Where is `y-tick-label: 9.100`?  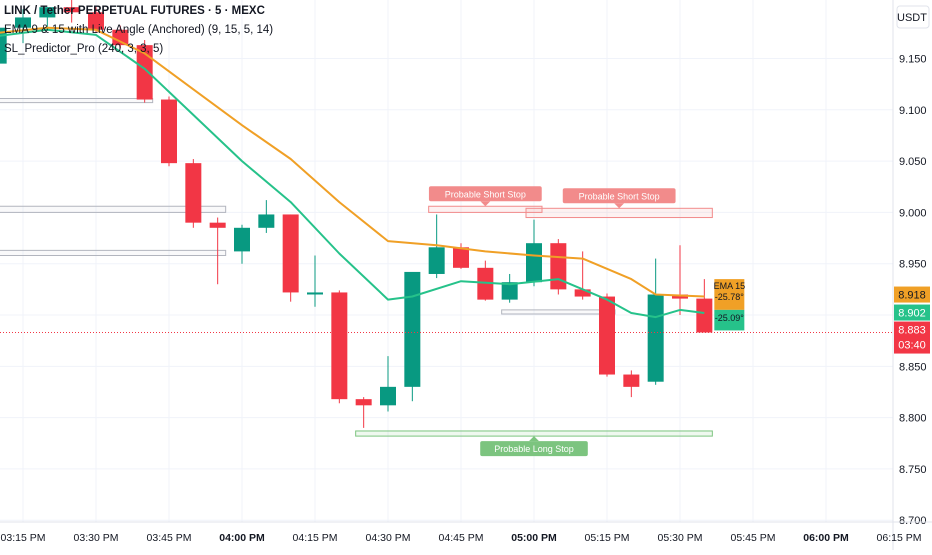 y-tick-label: 9.100 is located at coordinates (913, 111).